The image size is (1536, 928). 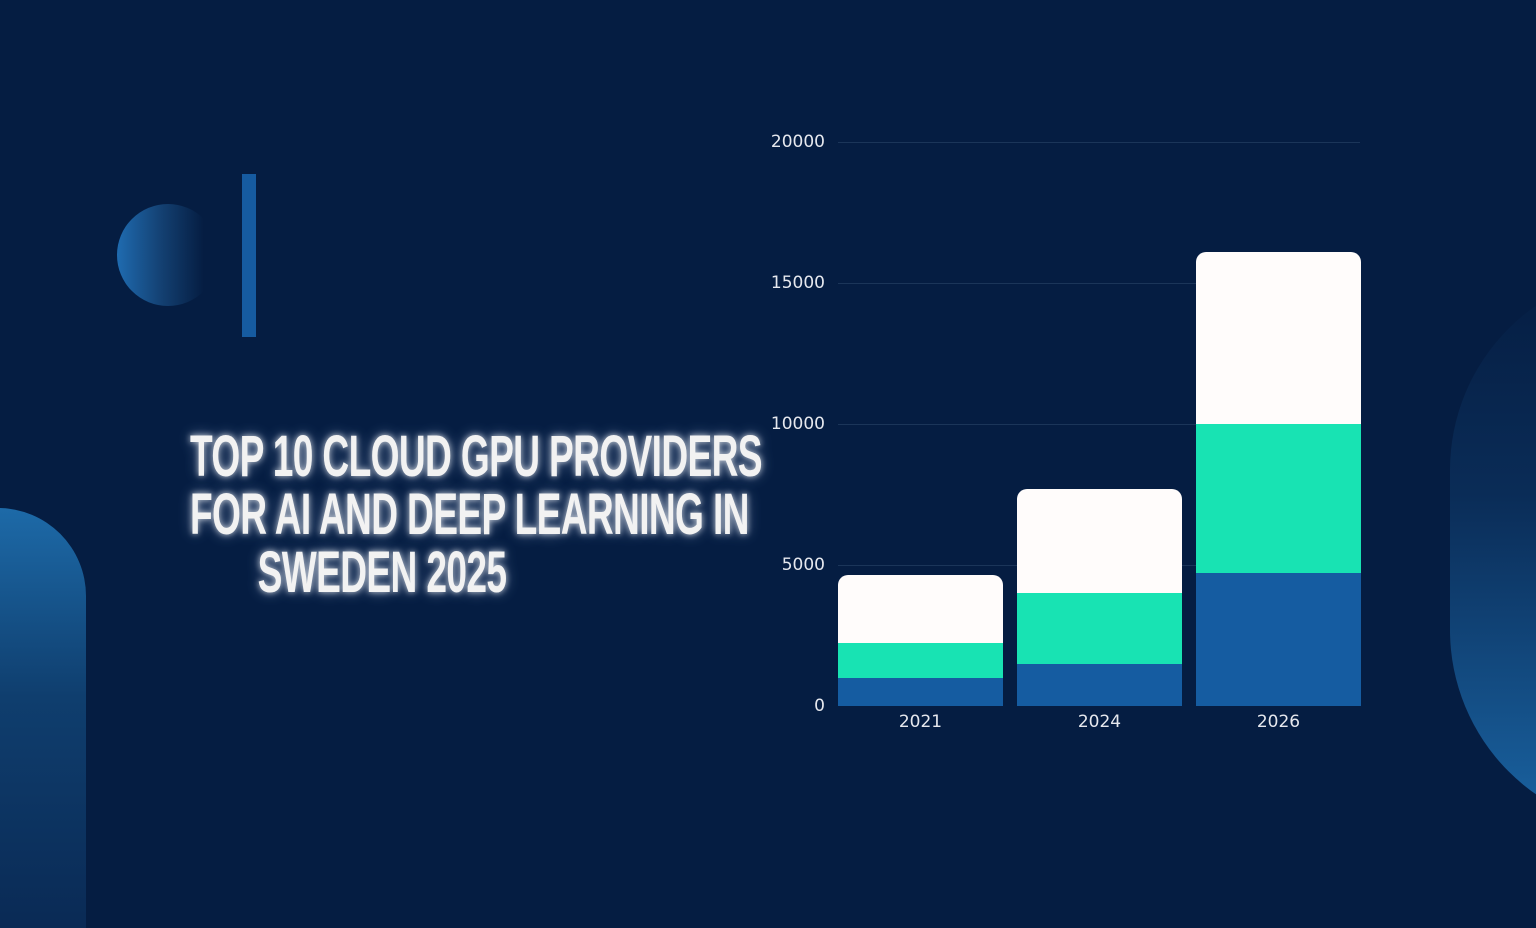 What do you see at coordinates (382, 572) in the screenshot?
I see `title-line-3: SWEDEN 2025` at bounding box center [382, 572].